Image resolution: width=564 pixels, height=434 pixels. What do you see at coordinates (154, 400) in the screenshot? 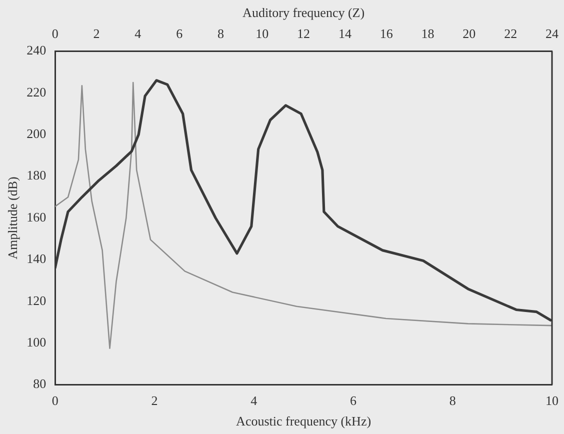
I see `x-tick-label: 2` at bounding box center [154, 400].